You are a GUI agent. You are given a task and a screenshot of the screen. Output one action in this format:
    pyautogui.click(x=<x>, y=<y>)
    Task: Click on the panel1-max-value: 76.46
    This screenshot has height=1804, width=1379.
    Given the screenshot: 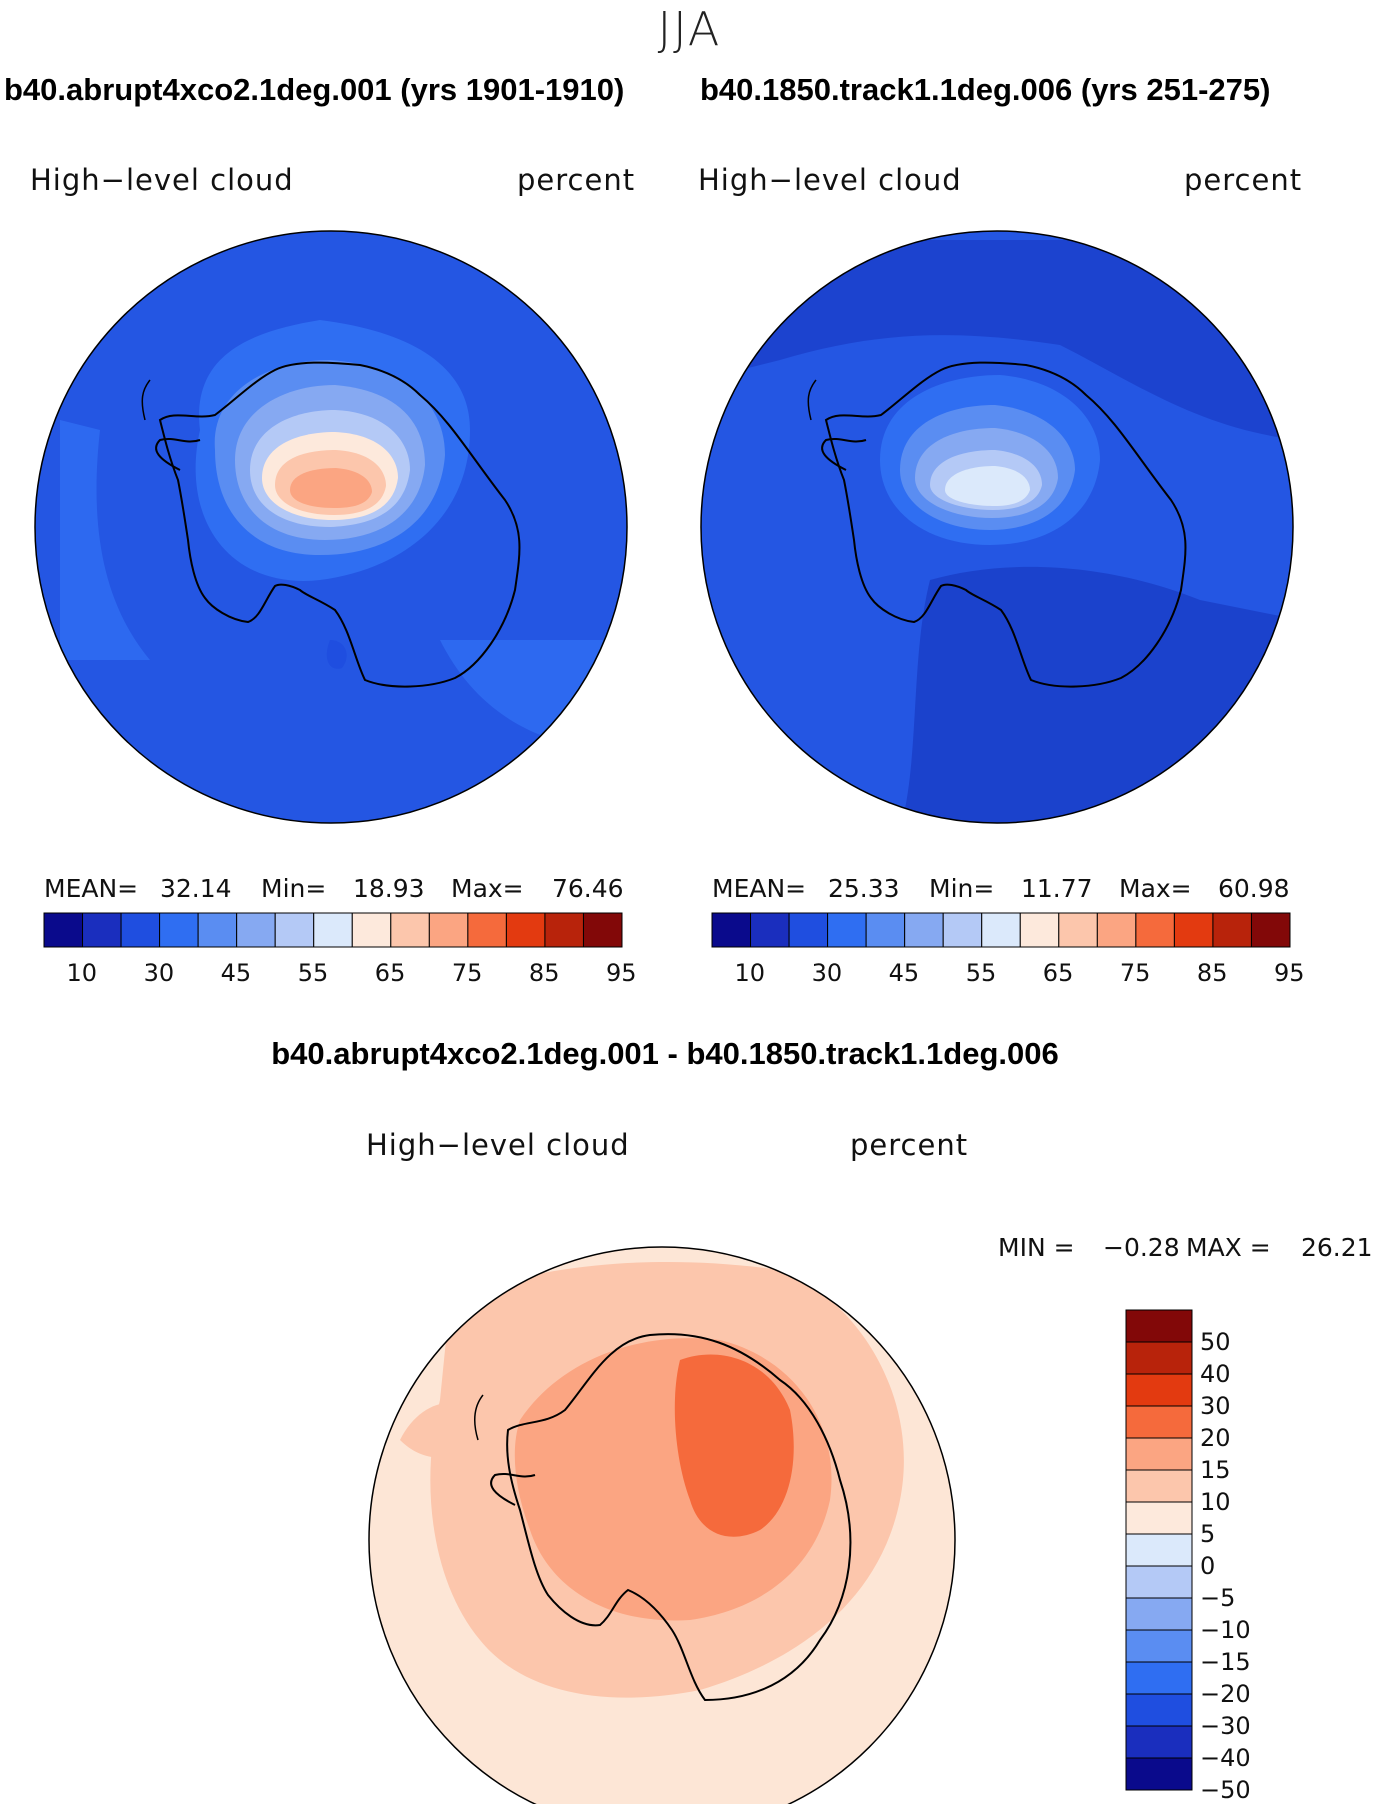 What is the action you would take?
    pyautogui.click(x=588, y=888)
    